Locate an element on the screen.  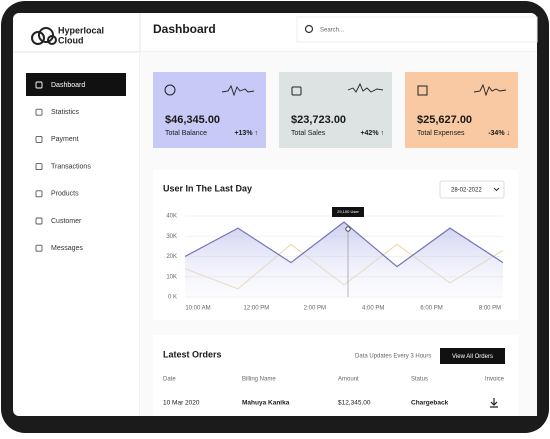
y-tick-label: 0 K is located at coordinates (172, 298).